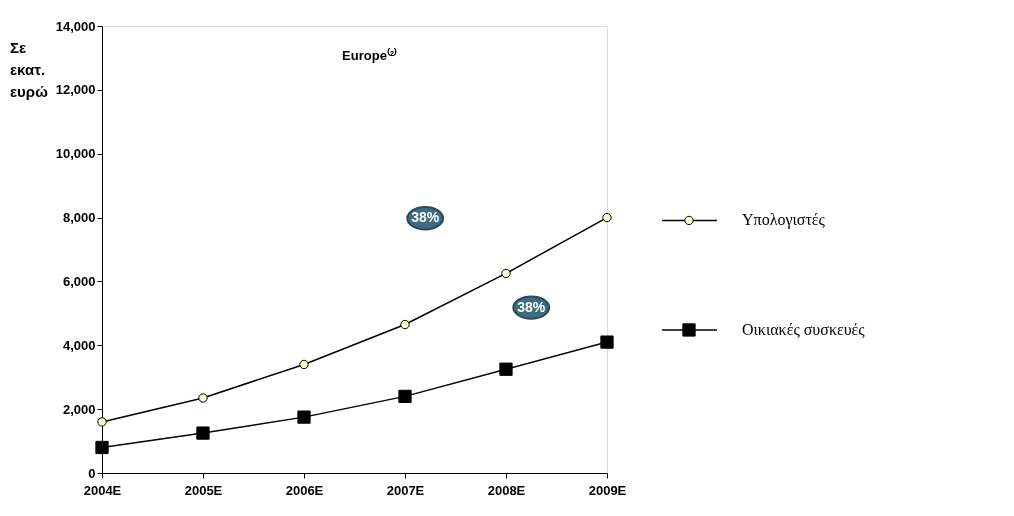 This screenshot has height=516, width=1014. I want to click on legend-label: Υπολογιστές, so click(784, 220).